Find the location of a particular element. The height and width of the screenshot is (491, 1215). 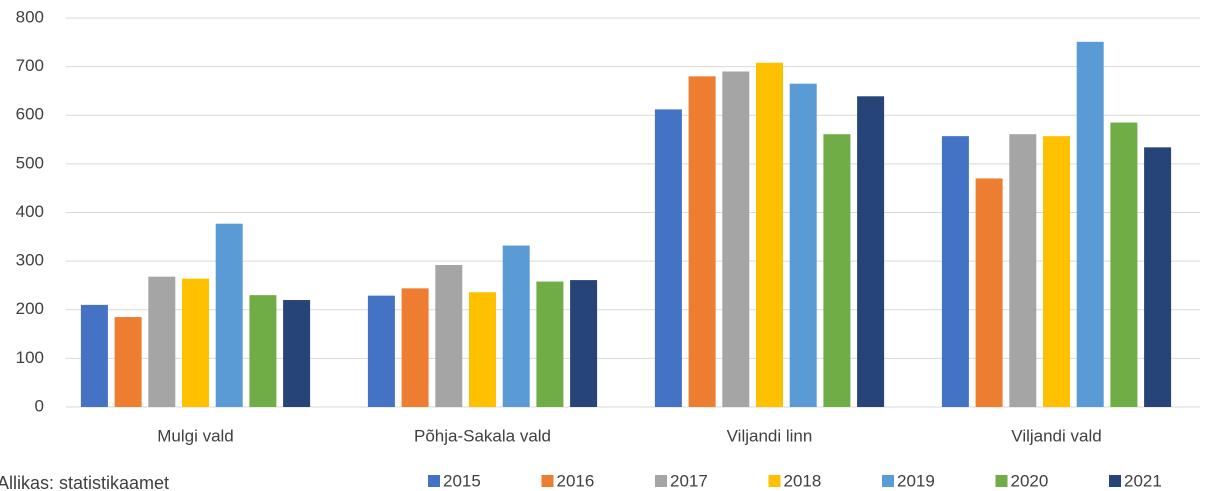

y-tick-label: 200 is located at coordinates (30, 308).